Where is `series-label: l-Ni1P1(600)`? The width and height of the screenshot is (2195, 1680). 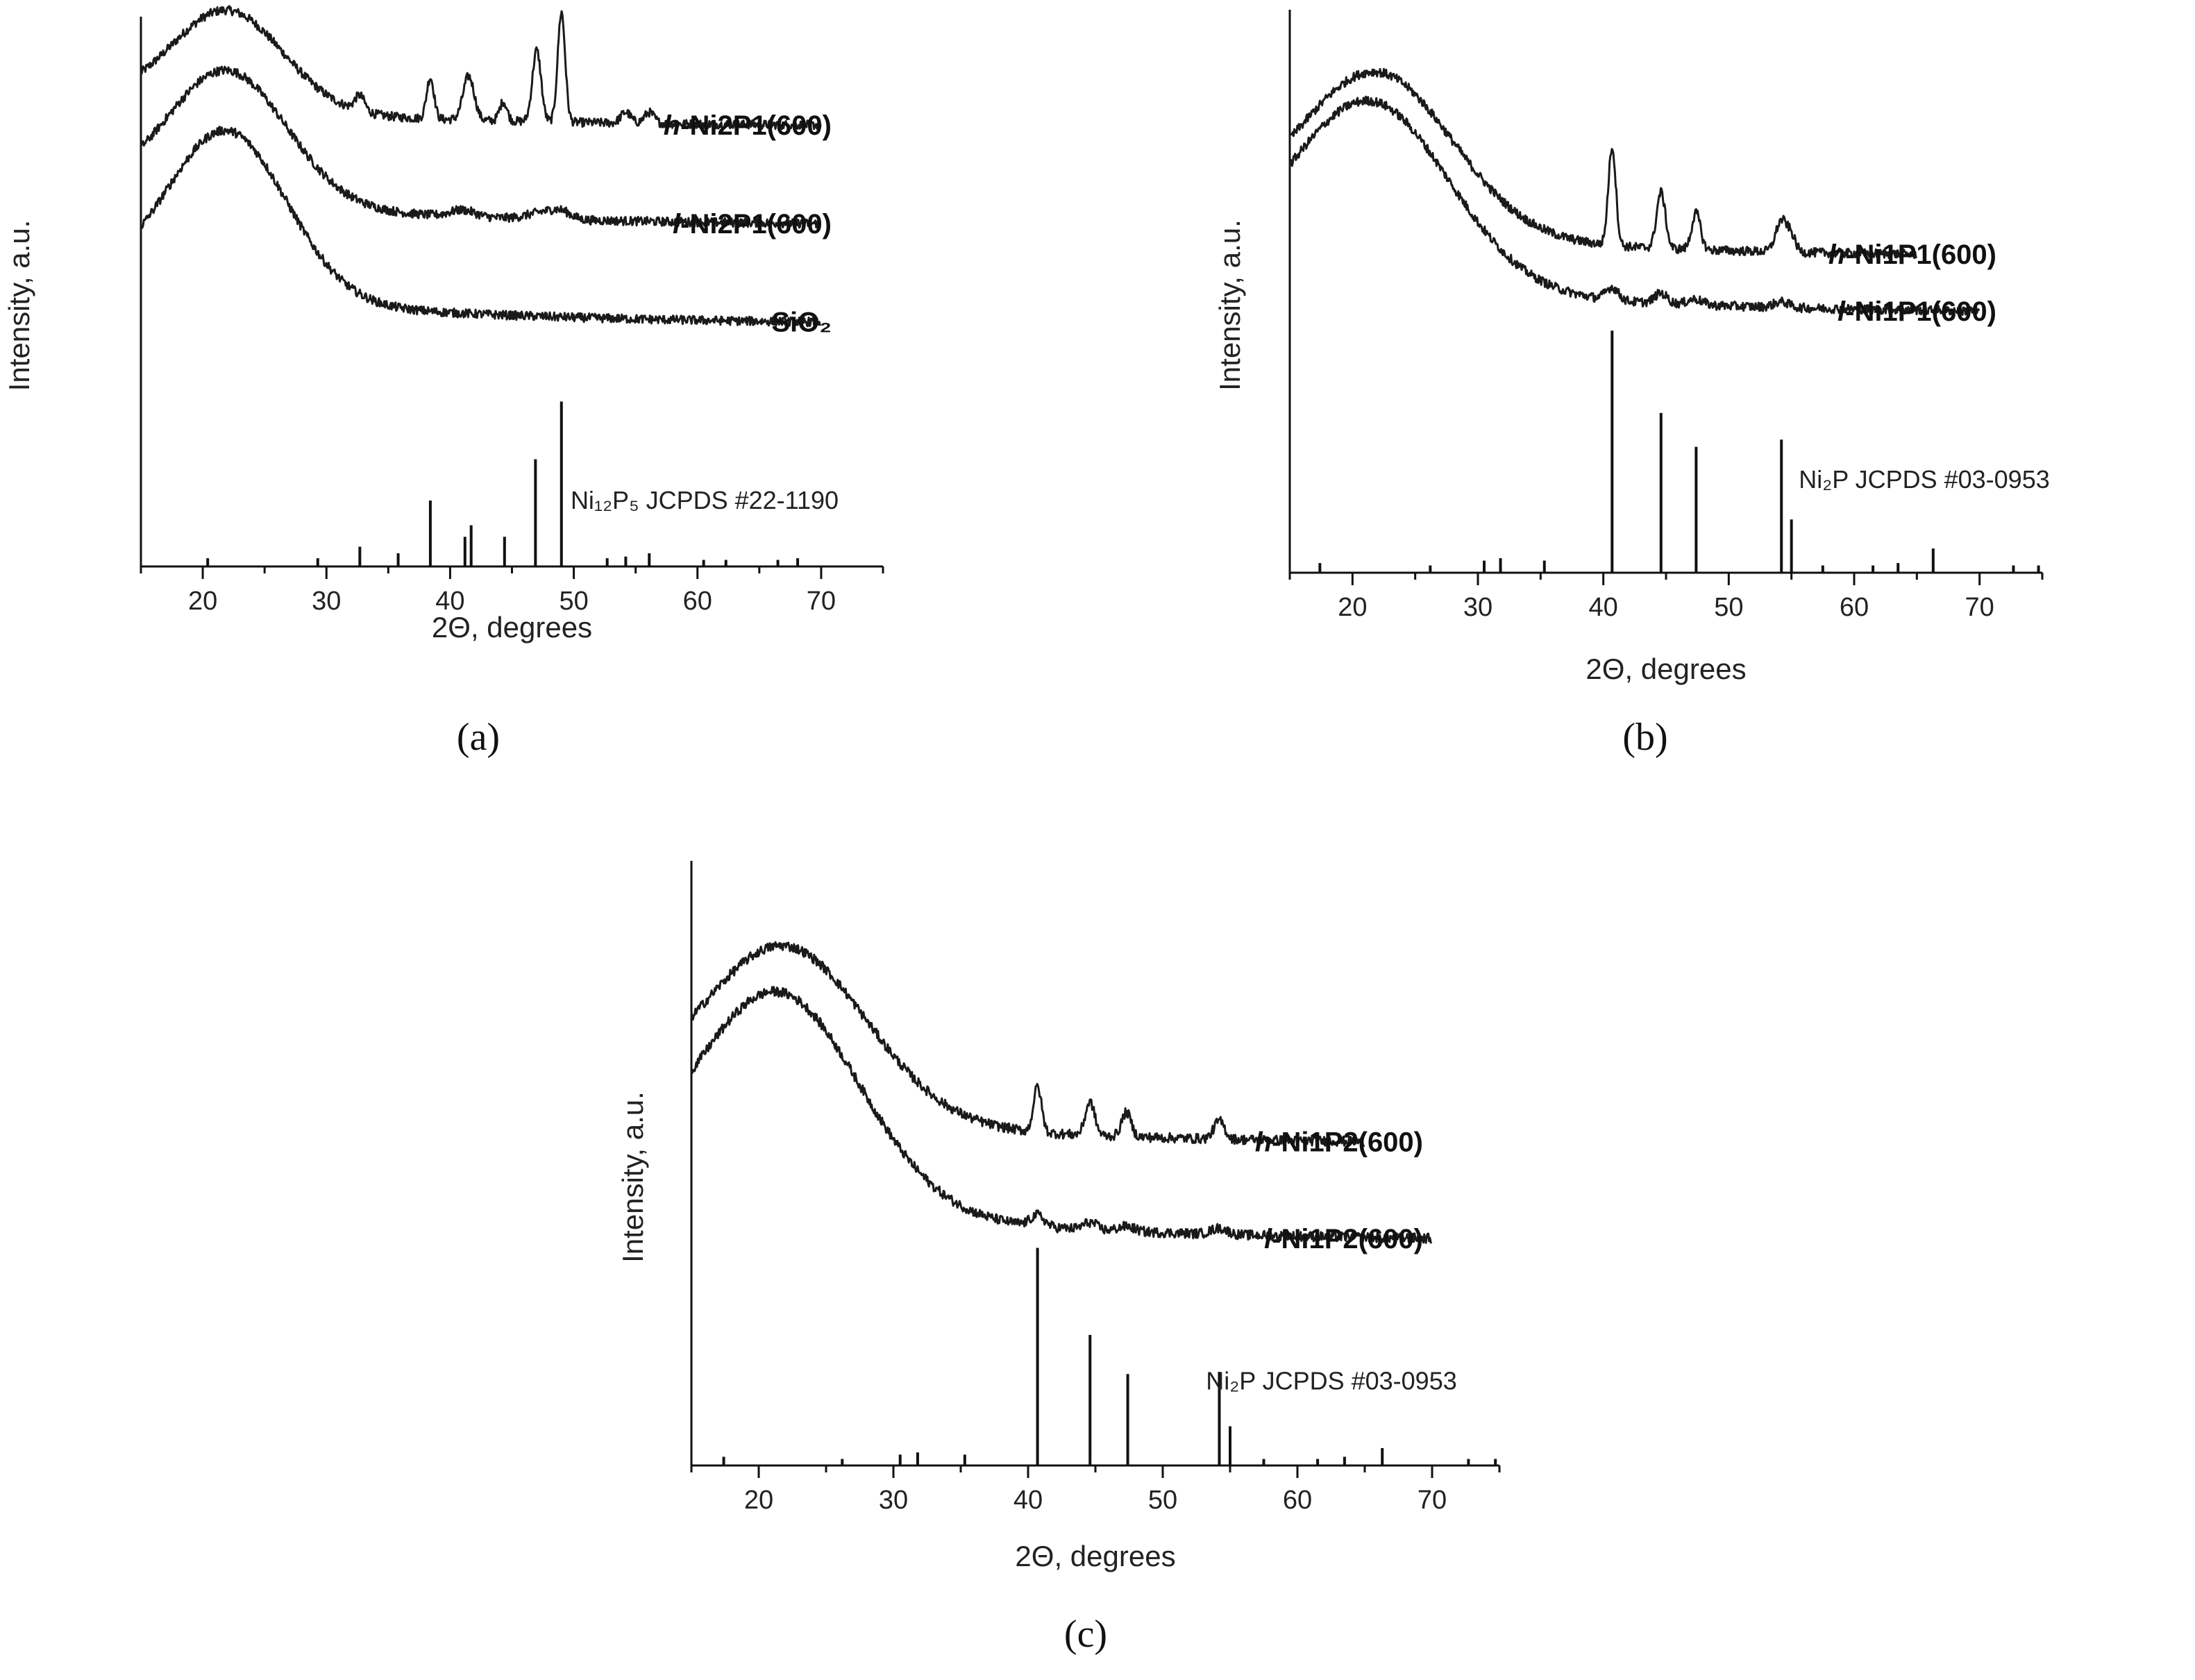 series-label: l-Ni1P1(600) is located at coordinates (1917, 311).